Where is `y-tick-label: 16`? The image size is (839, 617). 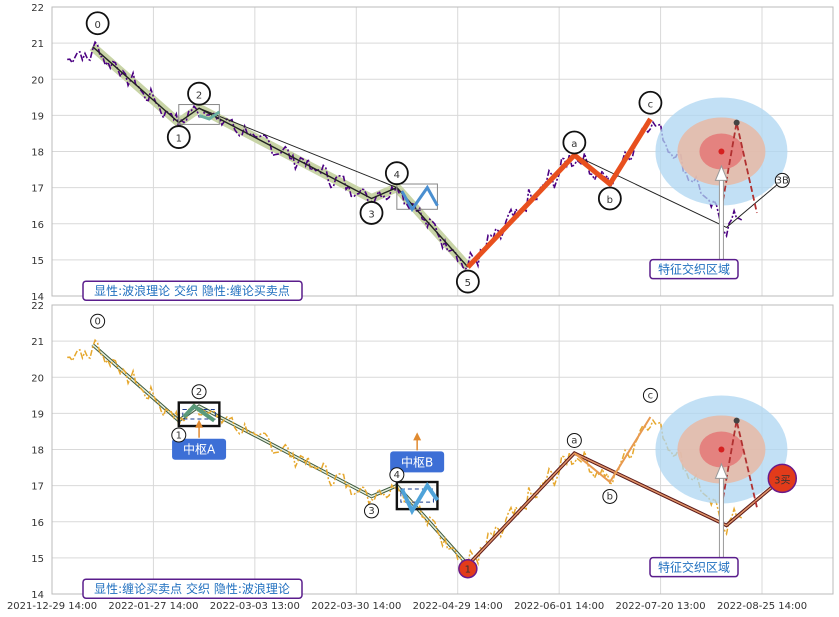 y-tick-label: 16 is located at coordinates (37, 225).